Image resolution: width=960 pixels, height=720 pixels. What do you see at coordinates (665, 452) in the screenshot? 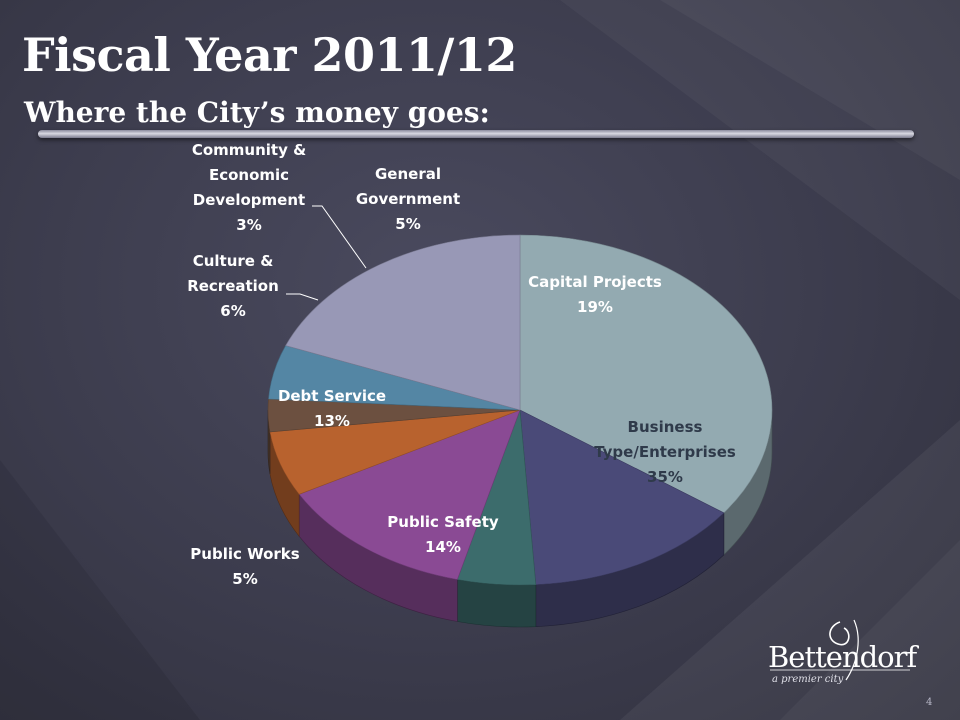
I see `slice-label-business-type-enterprises: Business Type/Enterprises 35%` at bounding box center [665, 452].